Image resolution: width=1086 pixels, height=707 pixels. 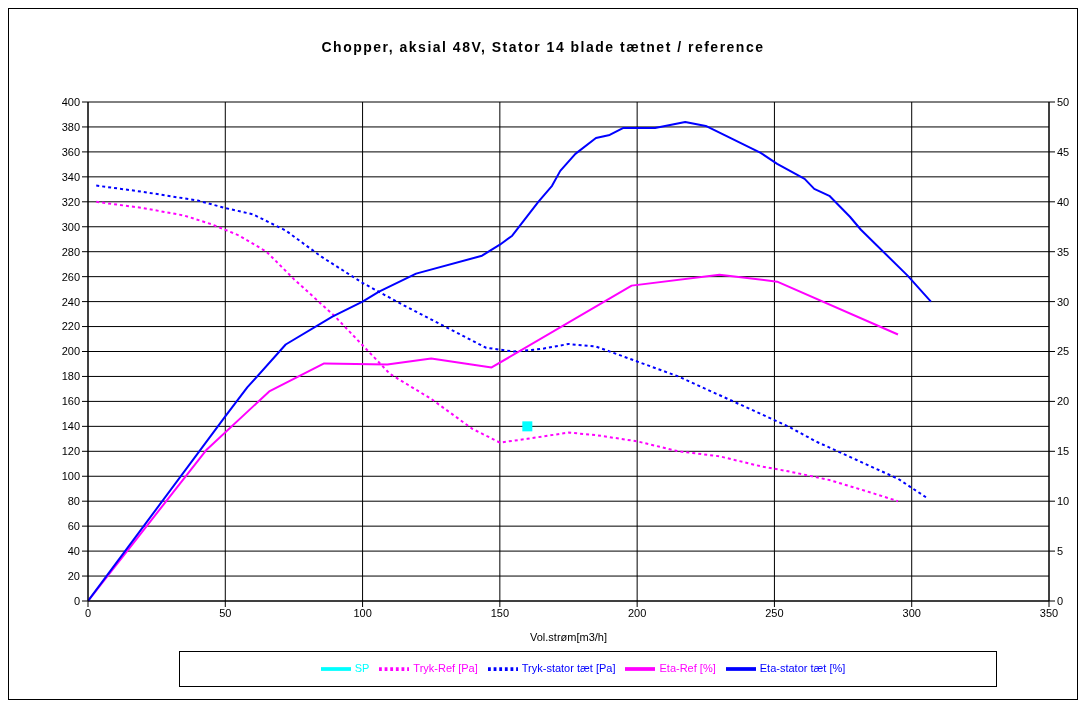 I want to click on y2-tick-label: 20, so click(x=1063, y=401).